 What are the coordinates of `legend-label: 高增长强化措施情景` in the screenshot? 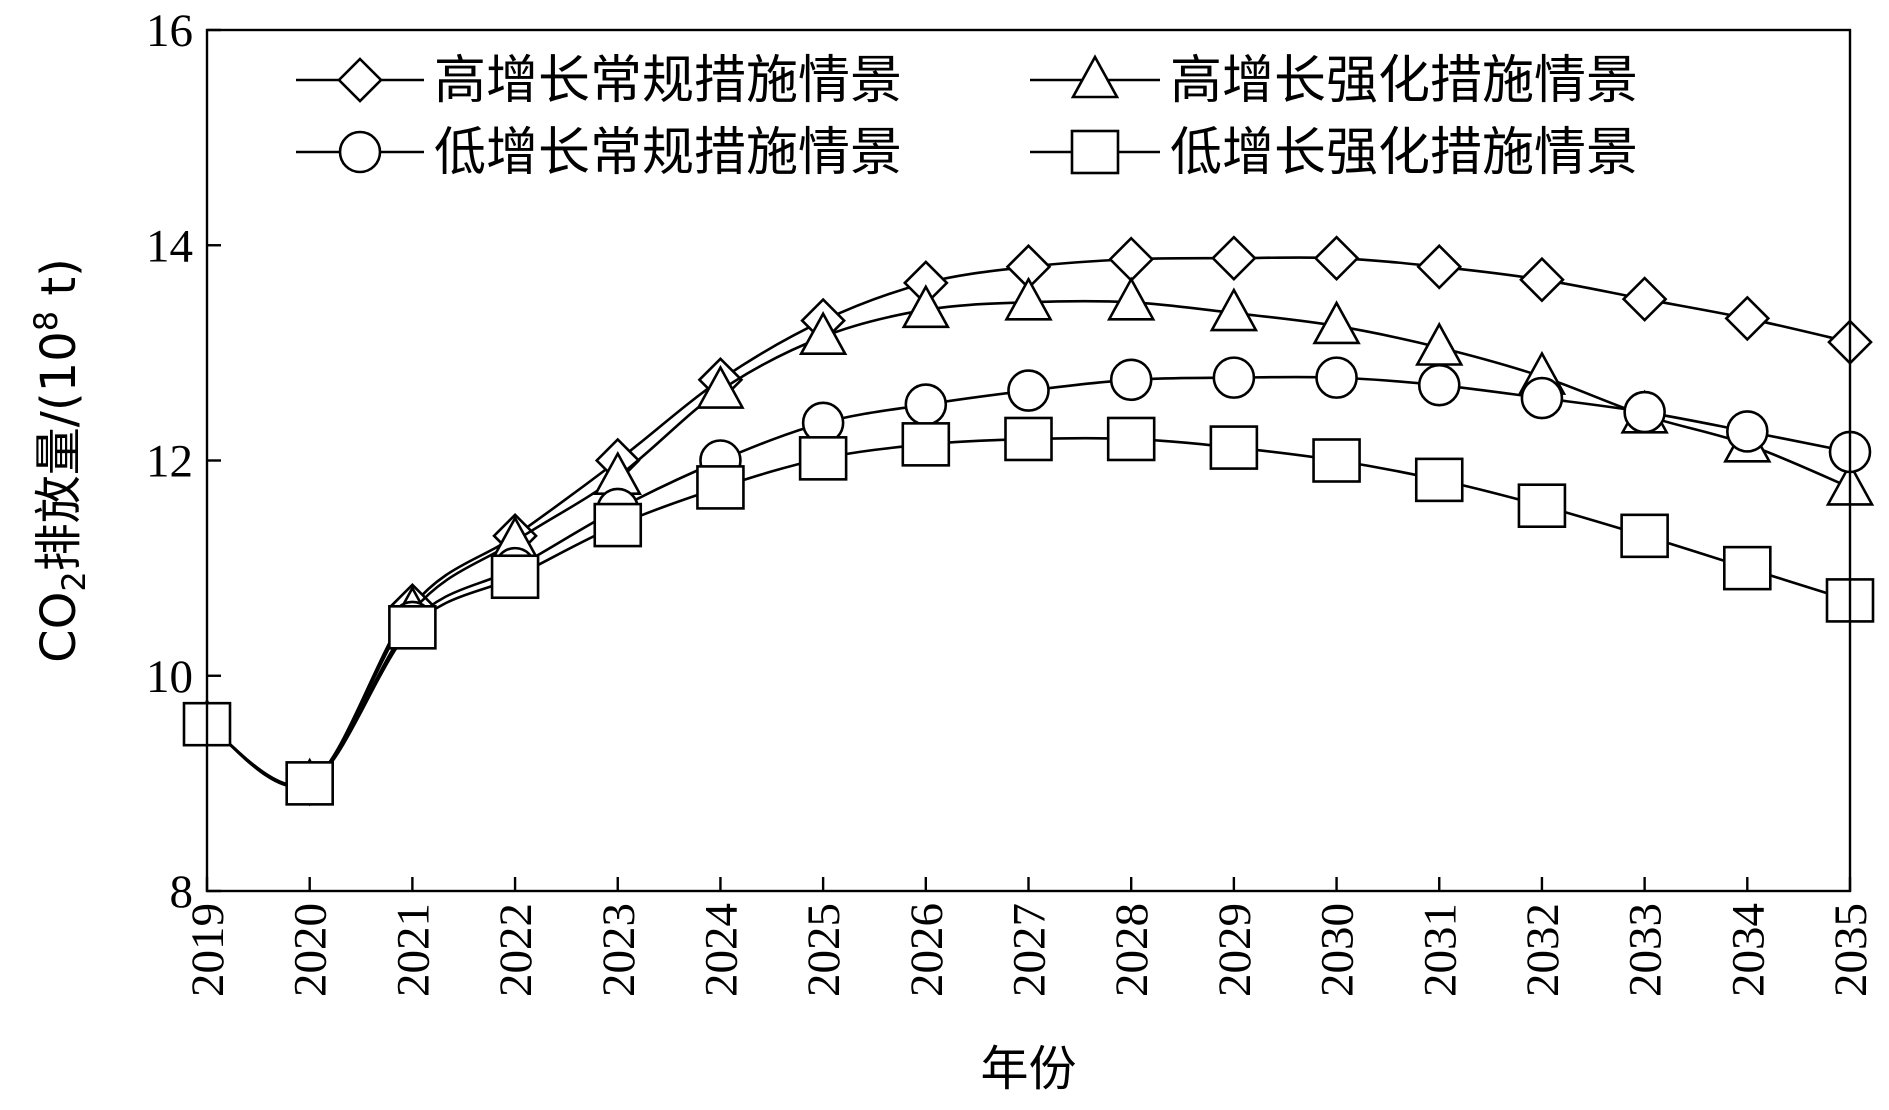 It's located at (1404, 81).